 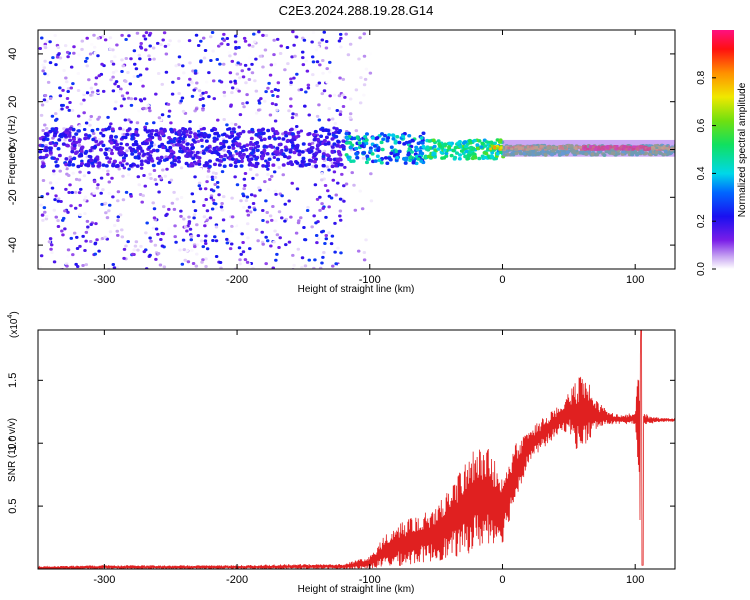 What do you see at coordinates (13, 443) in the screenshot?
I see `y-tick-label: 1.0` at bounding box center [13, 443].